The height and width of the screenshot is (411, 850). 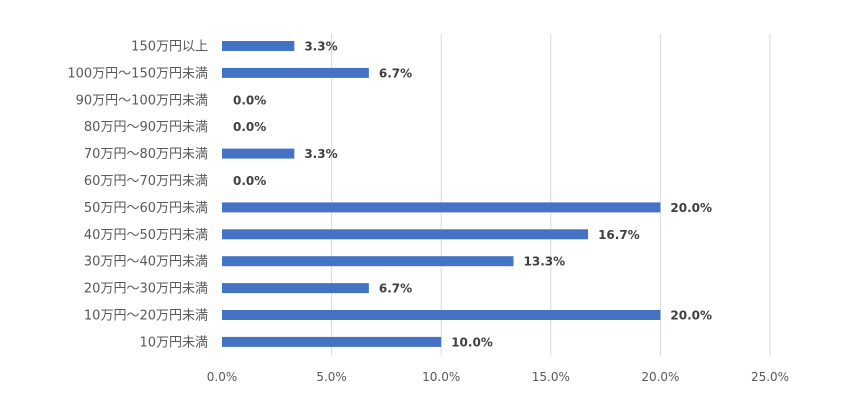 What do you see at coordinates (498, 377) in the screenshot?
I see `x-axis-tick-labels: 0.0% 5.0% 10.0% 15.0% 20.0% 25.0%` at bounding box center [498, 377].